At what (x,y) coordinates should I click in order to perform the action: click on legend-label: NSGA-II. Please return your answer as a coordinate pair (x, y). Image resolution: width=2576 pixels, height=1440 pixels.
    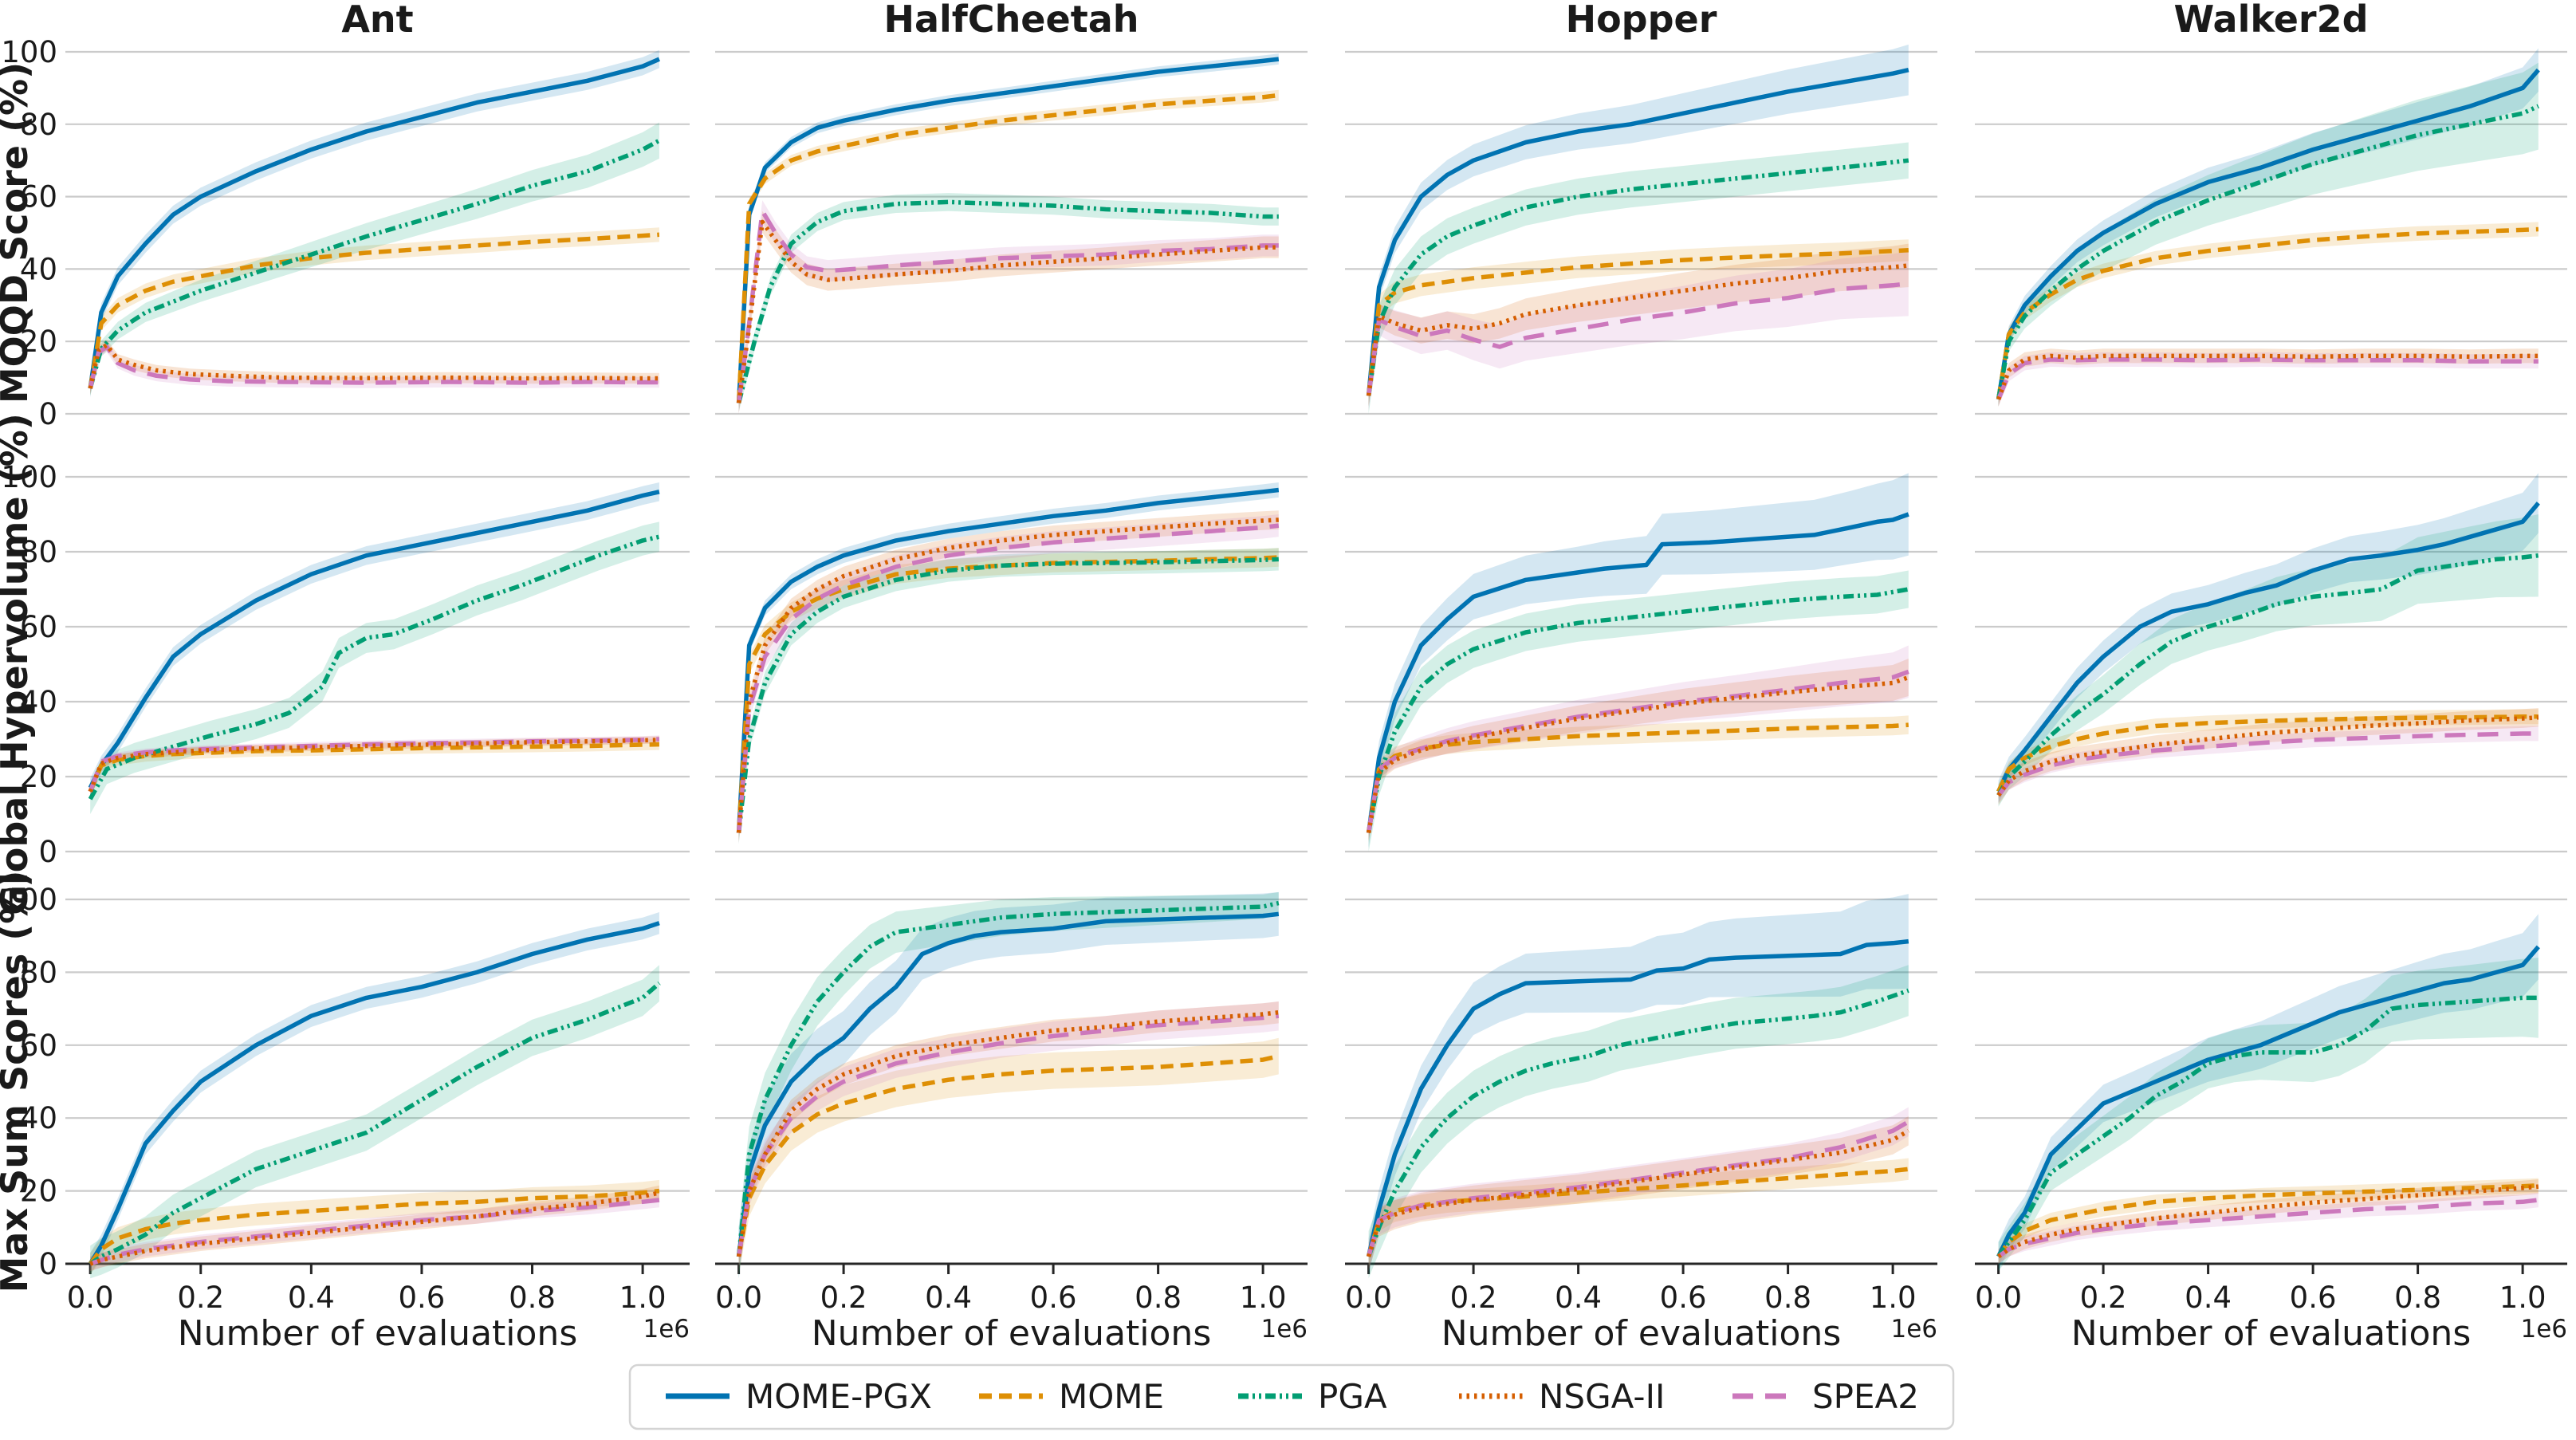
    Looking at the image, I should click on (1602, 1396).